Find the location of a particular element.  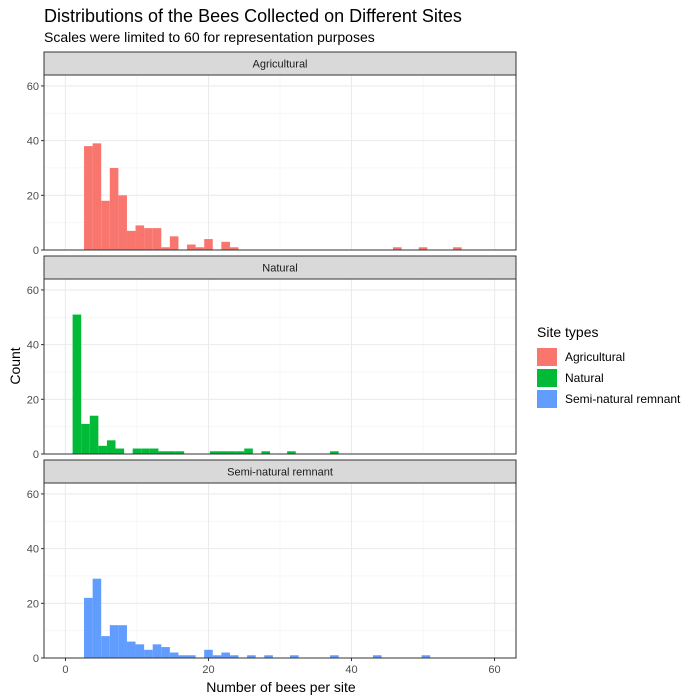

strip-label: Agricultural is located at coordinates (279, 65).